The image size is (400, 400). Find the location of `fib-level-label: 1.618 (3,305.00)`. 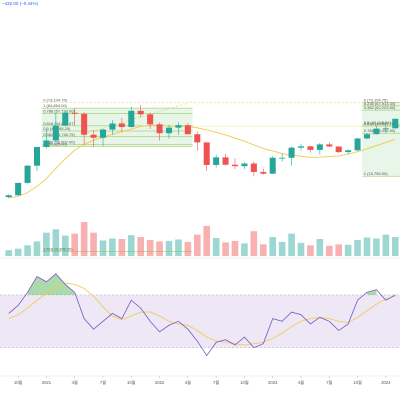

fib-level-label: 1.618 (3,305.00) is located at coordinates (58, 248).